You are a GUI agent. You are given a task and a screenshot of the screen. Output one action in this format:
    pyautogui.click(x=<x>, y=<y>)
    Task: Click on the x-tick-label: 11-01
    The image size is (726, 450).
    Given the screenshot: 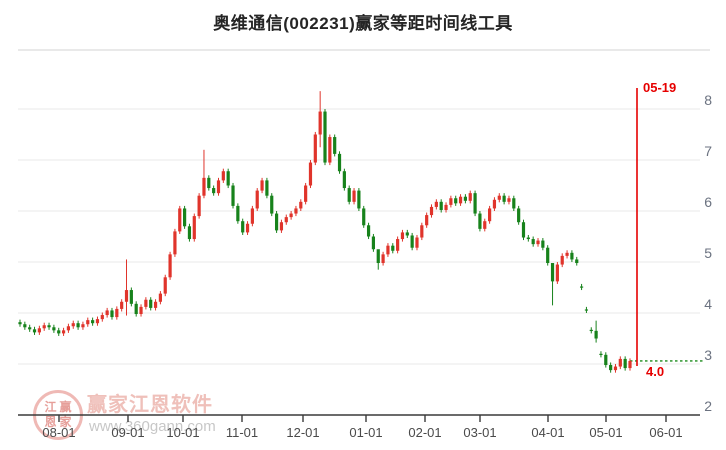 What is the action you would take?
    pyautogui.click(x=242, y=432)
    